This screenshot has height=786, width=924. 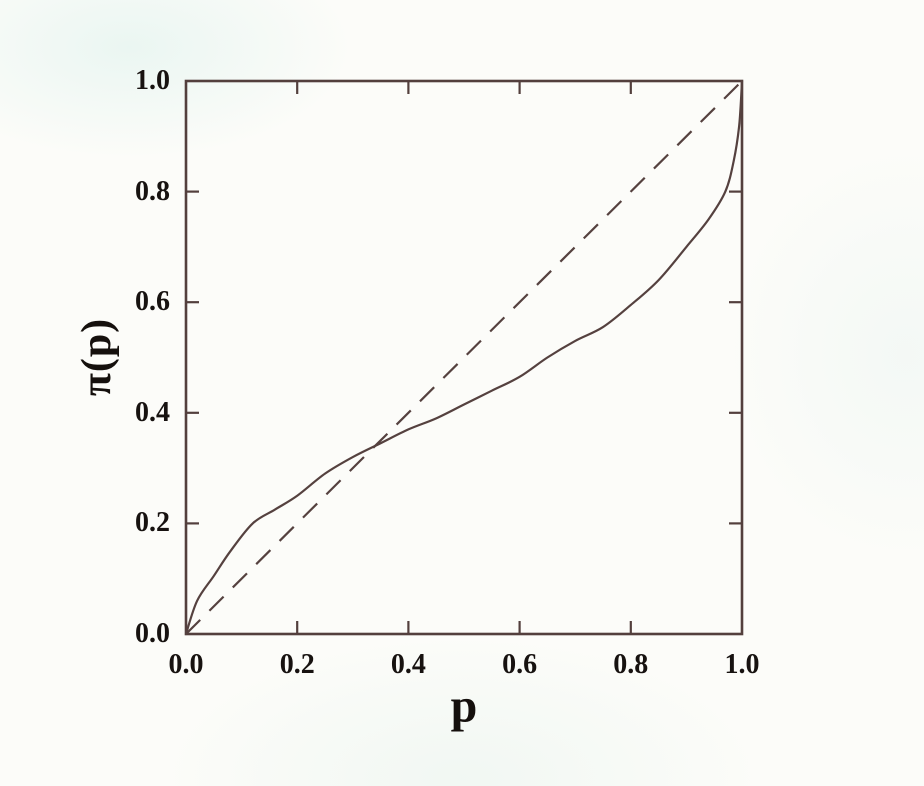 What do you see at coordinates (464, 706) in the screenshot?
I see `x-axis-label: p` at bounding box center [464, 706].